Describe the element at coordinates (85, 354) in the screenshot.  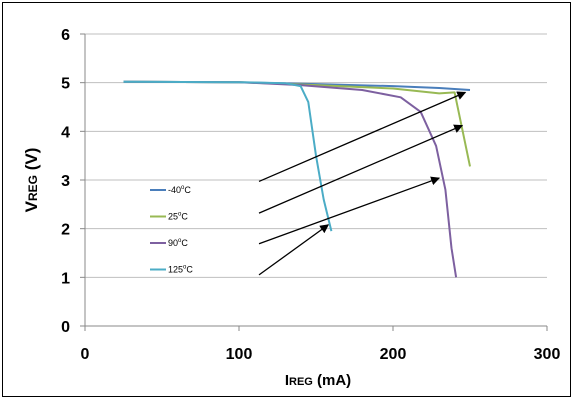
I see `x-tick-label-0: 0` at that location.